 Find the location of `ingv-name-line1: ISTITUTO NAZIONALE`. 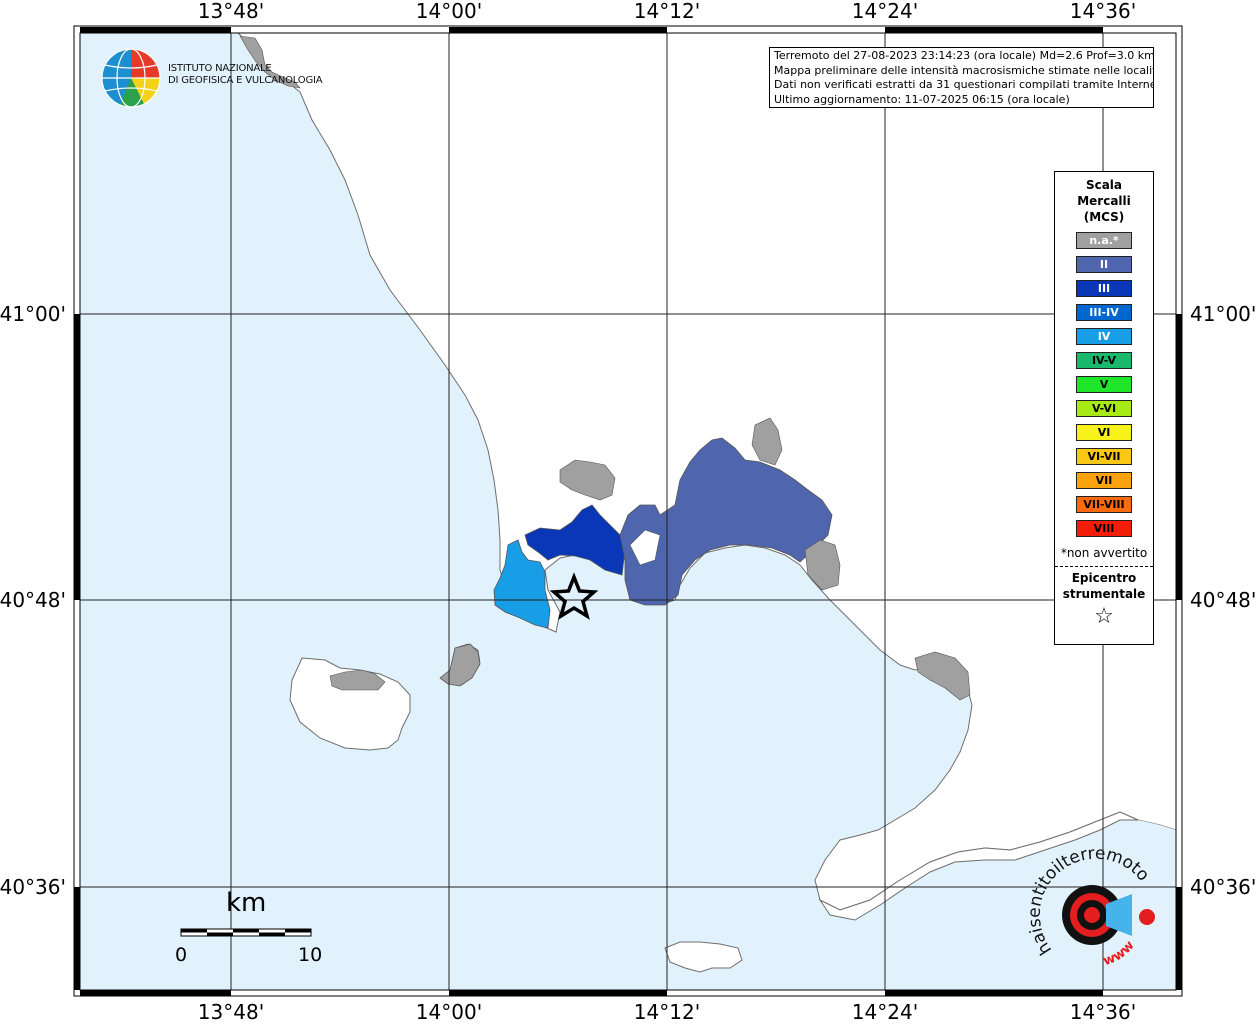

ingv-name-line1: ISTITUTO NAZIONALE is located at coordinates (220, 68).